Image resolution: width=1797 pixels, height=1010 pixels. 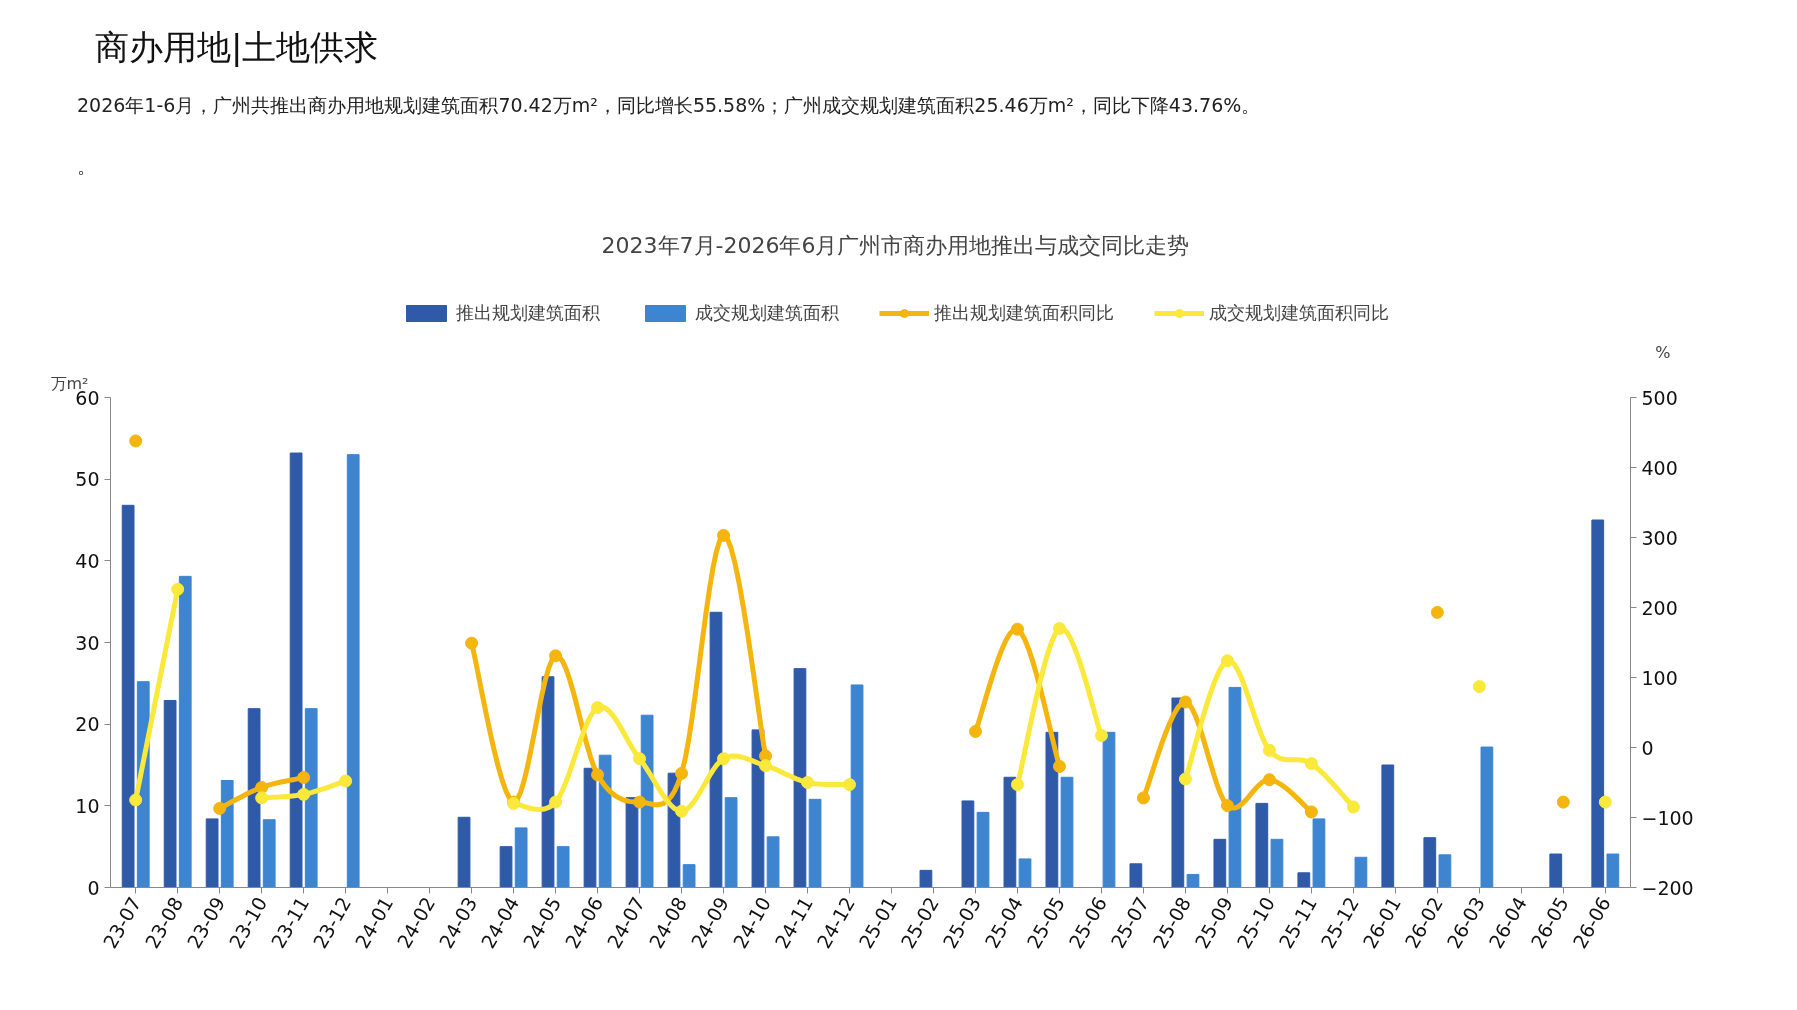 I want to click on y-tick-label: 0, so click(x=93, y=887).